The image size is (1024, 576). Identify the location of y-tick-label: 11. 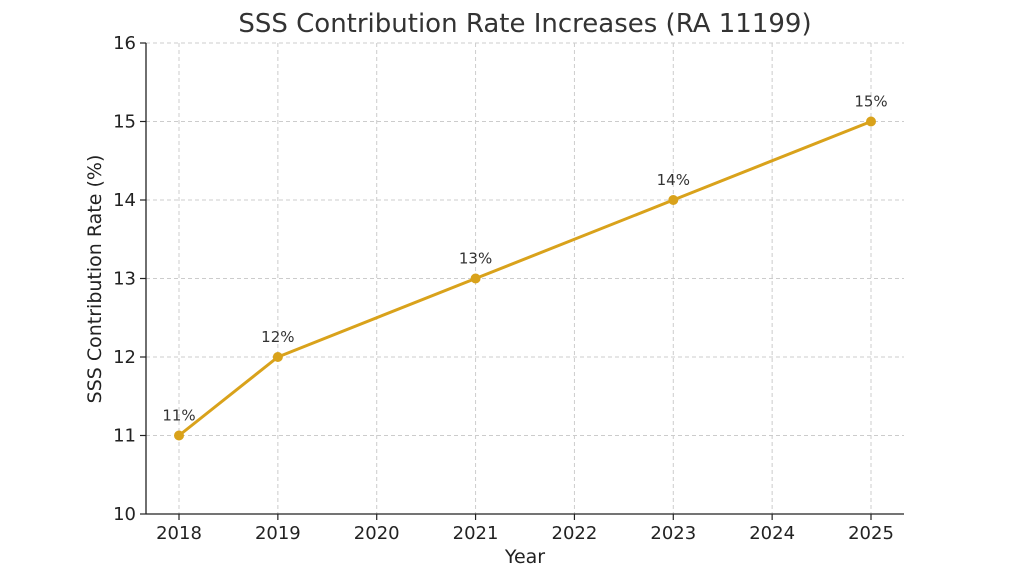
(124, 436).